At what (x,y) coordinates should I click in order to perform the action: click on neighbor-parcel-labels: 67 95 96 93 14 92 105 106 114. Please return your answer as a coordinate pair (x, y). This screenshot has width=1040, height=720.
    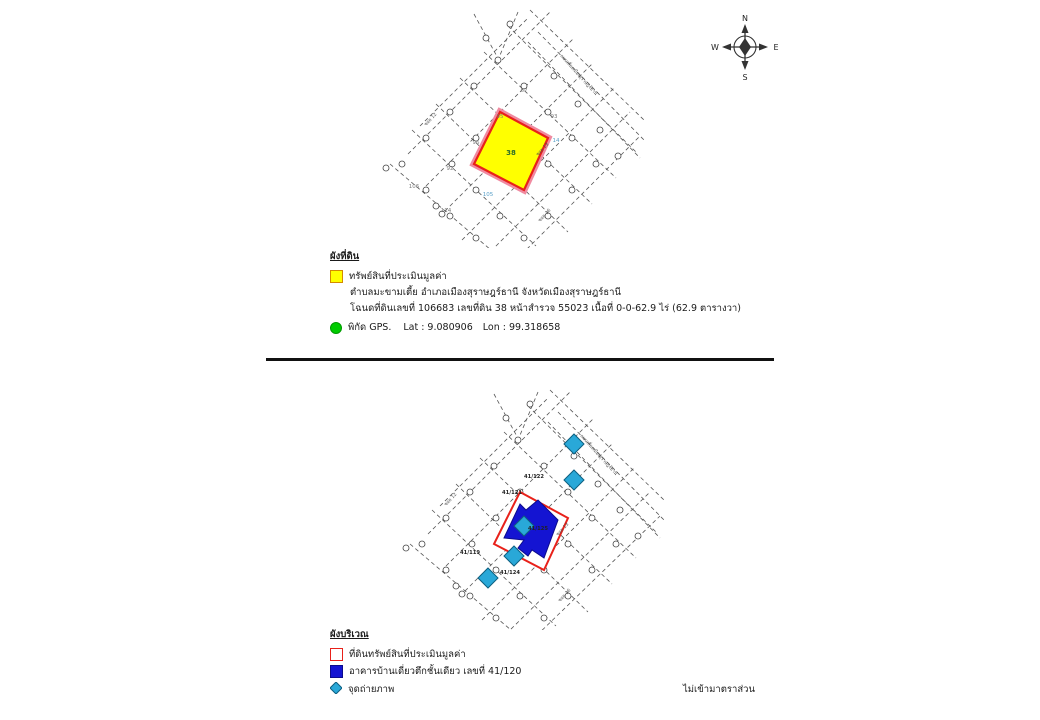
    Looking at the image, I should click on (484, 151).